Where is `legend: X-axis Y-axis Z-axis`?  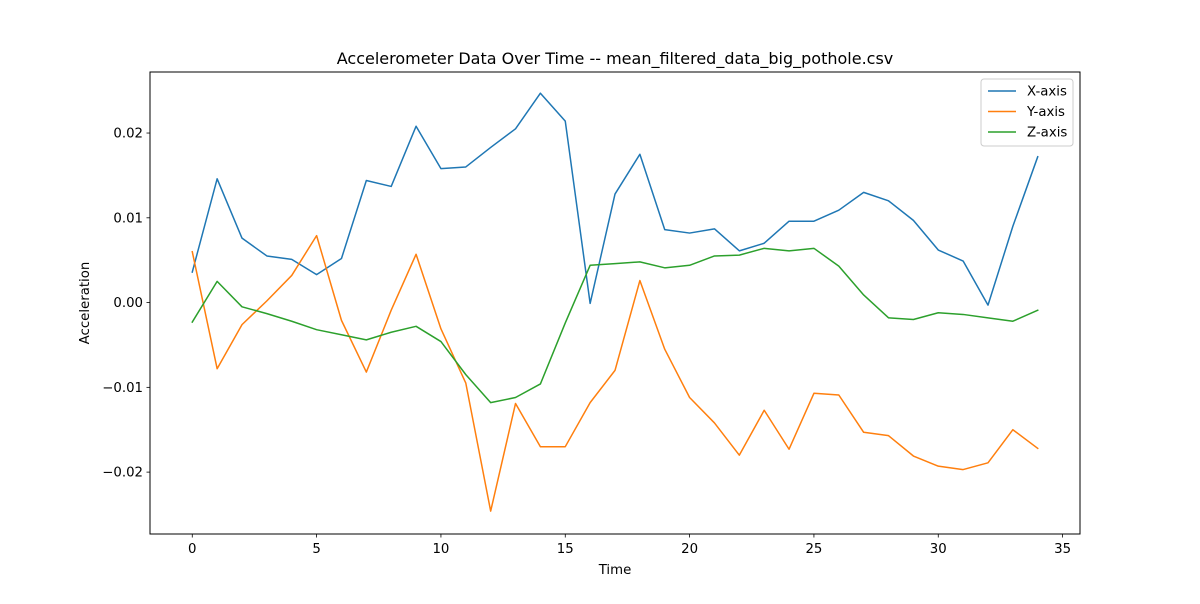
legend: X-axis Y-axis Z-axis is located at coordinates (1027, 112).